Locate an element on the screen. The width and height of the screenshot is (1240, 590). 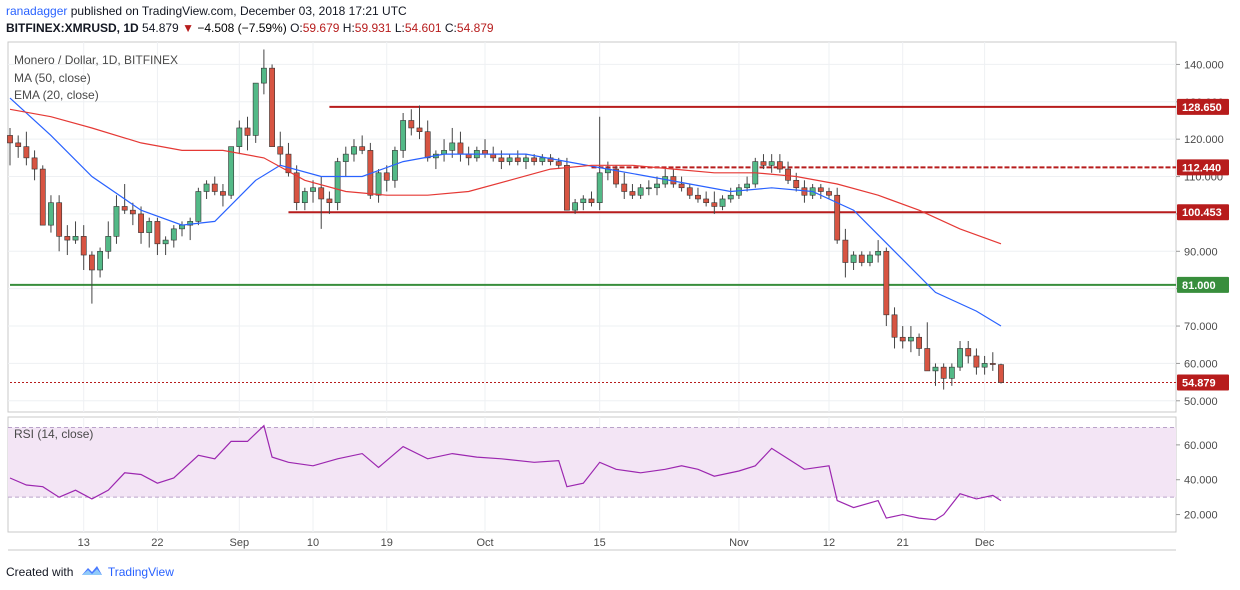
level-tag-label: 128.650 is located at coordinates (1202, 108).